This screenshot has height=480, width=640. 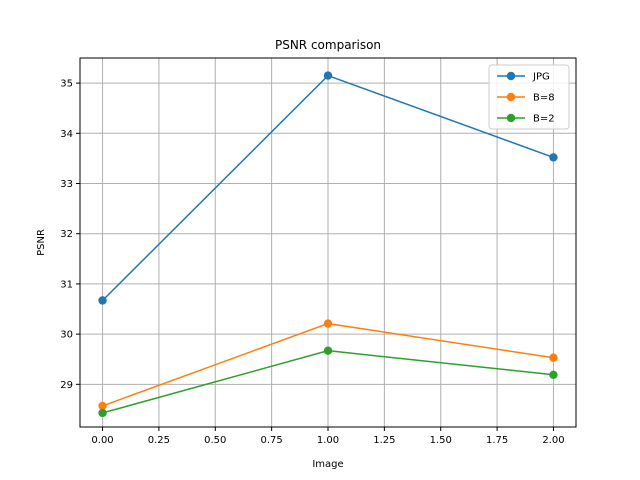 What do you see at coordinates (41, 242) in the screenshot?
I see `y-axis-label: PSNR` at bounding box center [41, 242].